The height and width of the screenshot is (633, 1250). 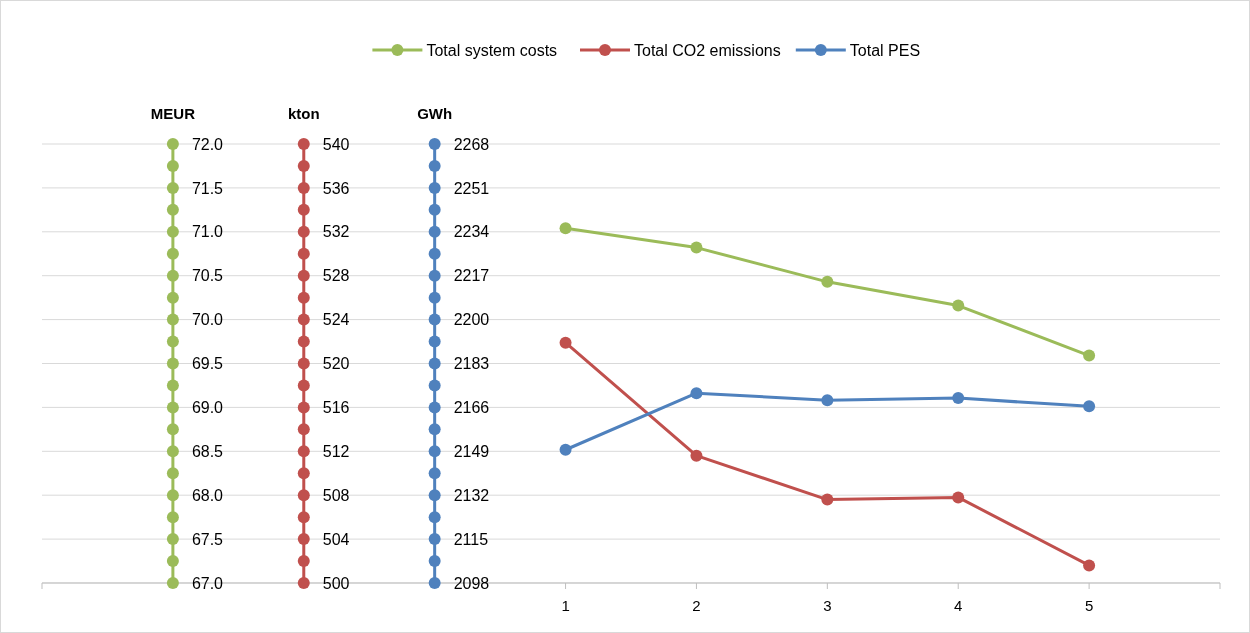 What do you see at coordinates (1089, 605) in the screenshot?
I see `x-tick-label: 5` at bounding box center [1089, 605].